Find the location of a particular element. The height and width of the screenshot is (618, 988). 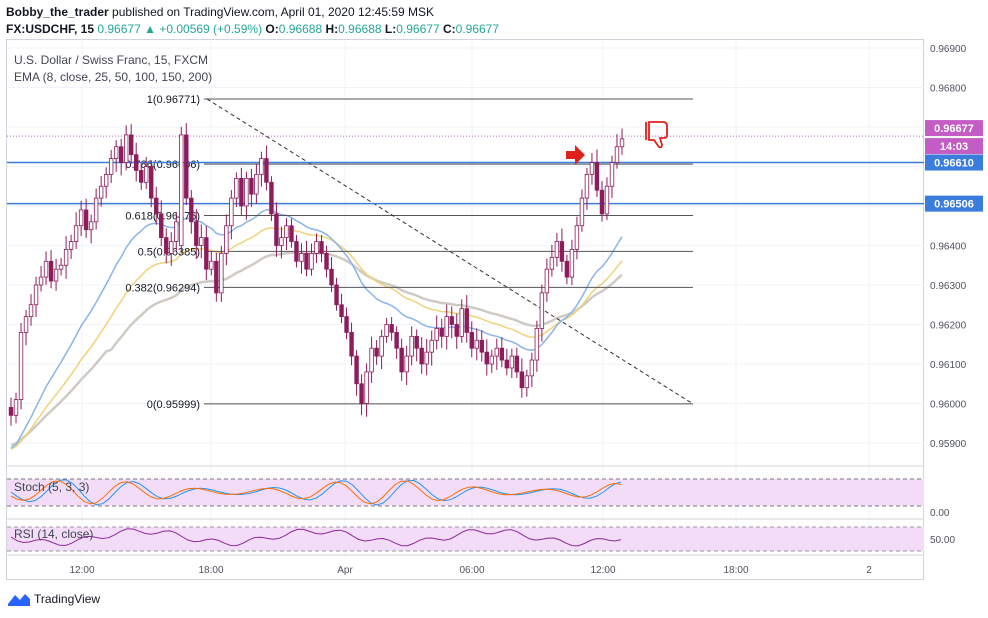

stoch-legend: Stoch (5, 3, 3) is located at coordinates (52, 487).